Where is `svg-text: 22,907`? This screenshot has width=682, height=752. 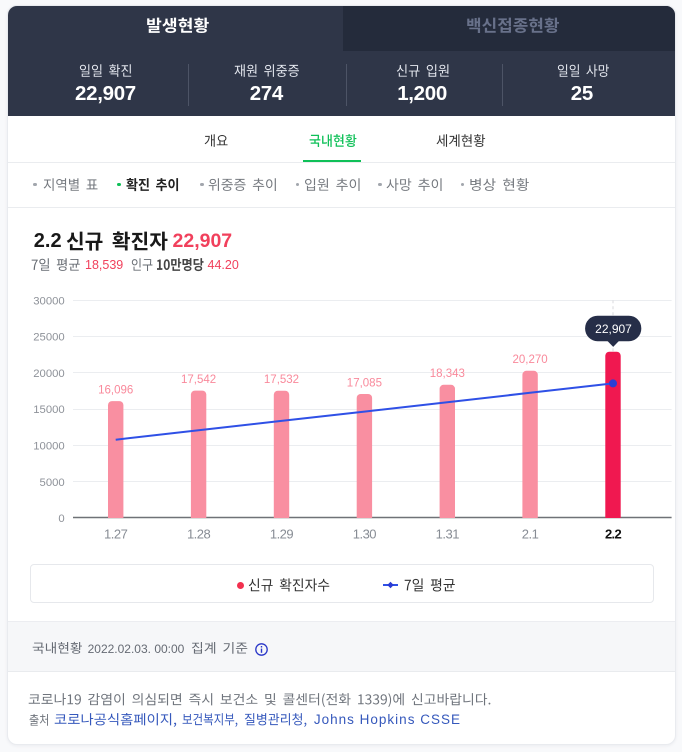
svg-text: 22,907 is located at coordinates (613, 329).